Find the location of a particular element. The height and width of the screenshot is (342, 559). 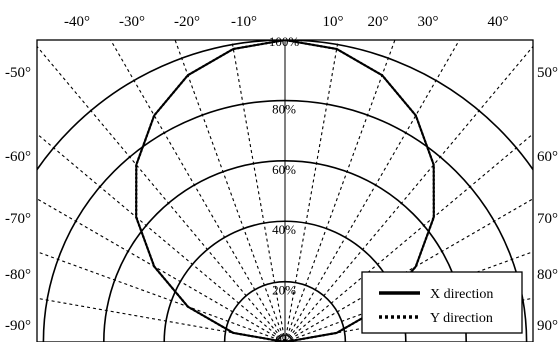

radial-label-20: 20% is located at coordinates (284, 290).